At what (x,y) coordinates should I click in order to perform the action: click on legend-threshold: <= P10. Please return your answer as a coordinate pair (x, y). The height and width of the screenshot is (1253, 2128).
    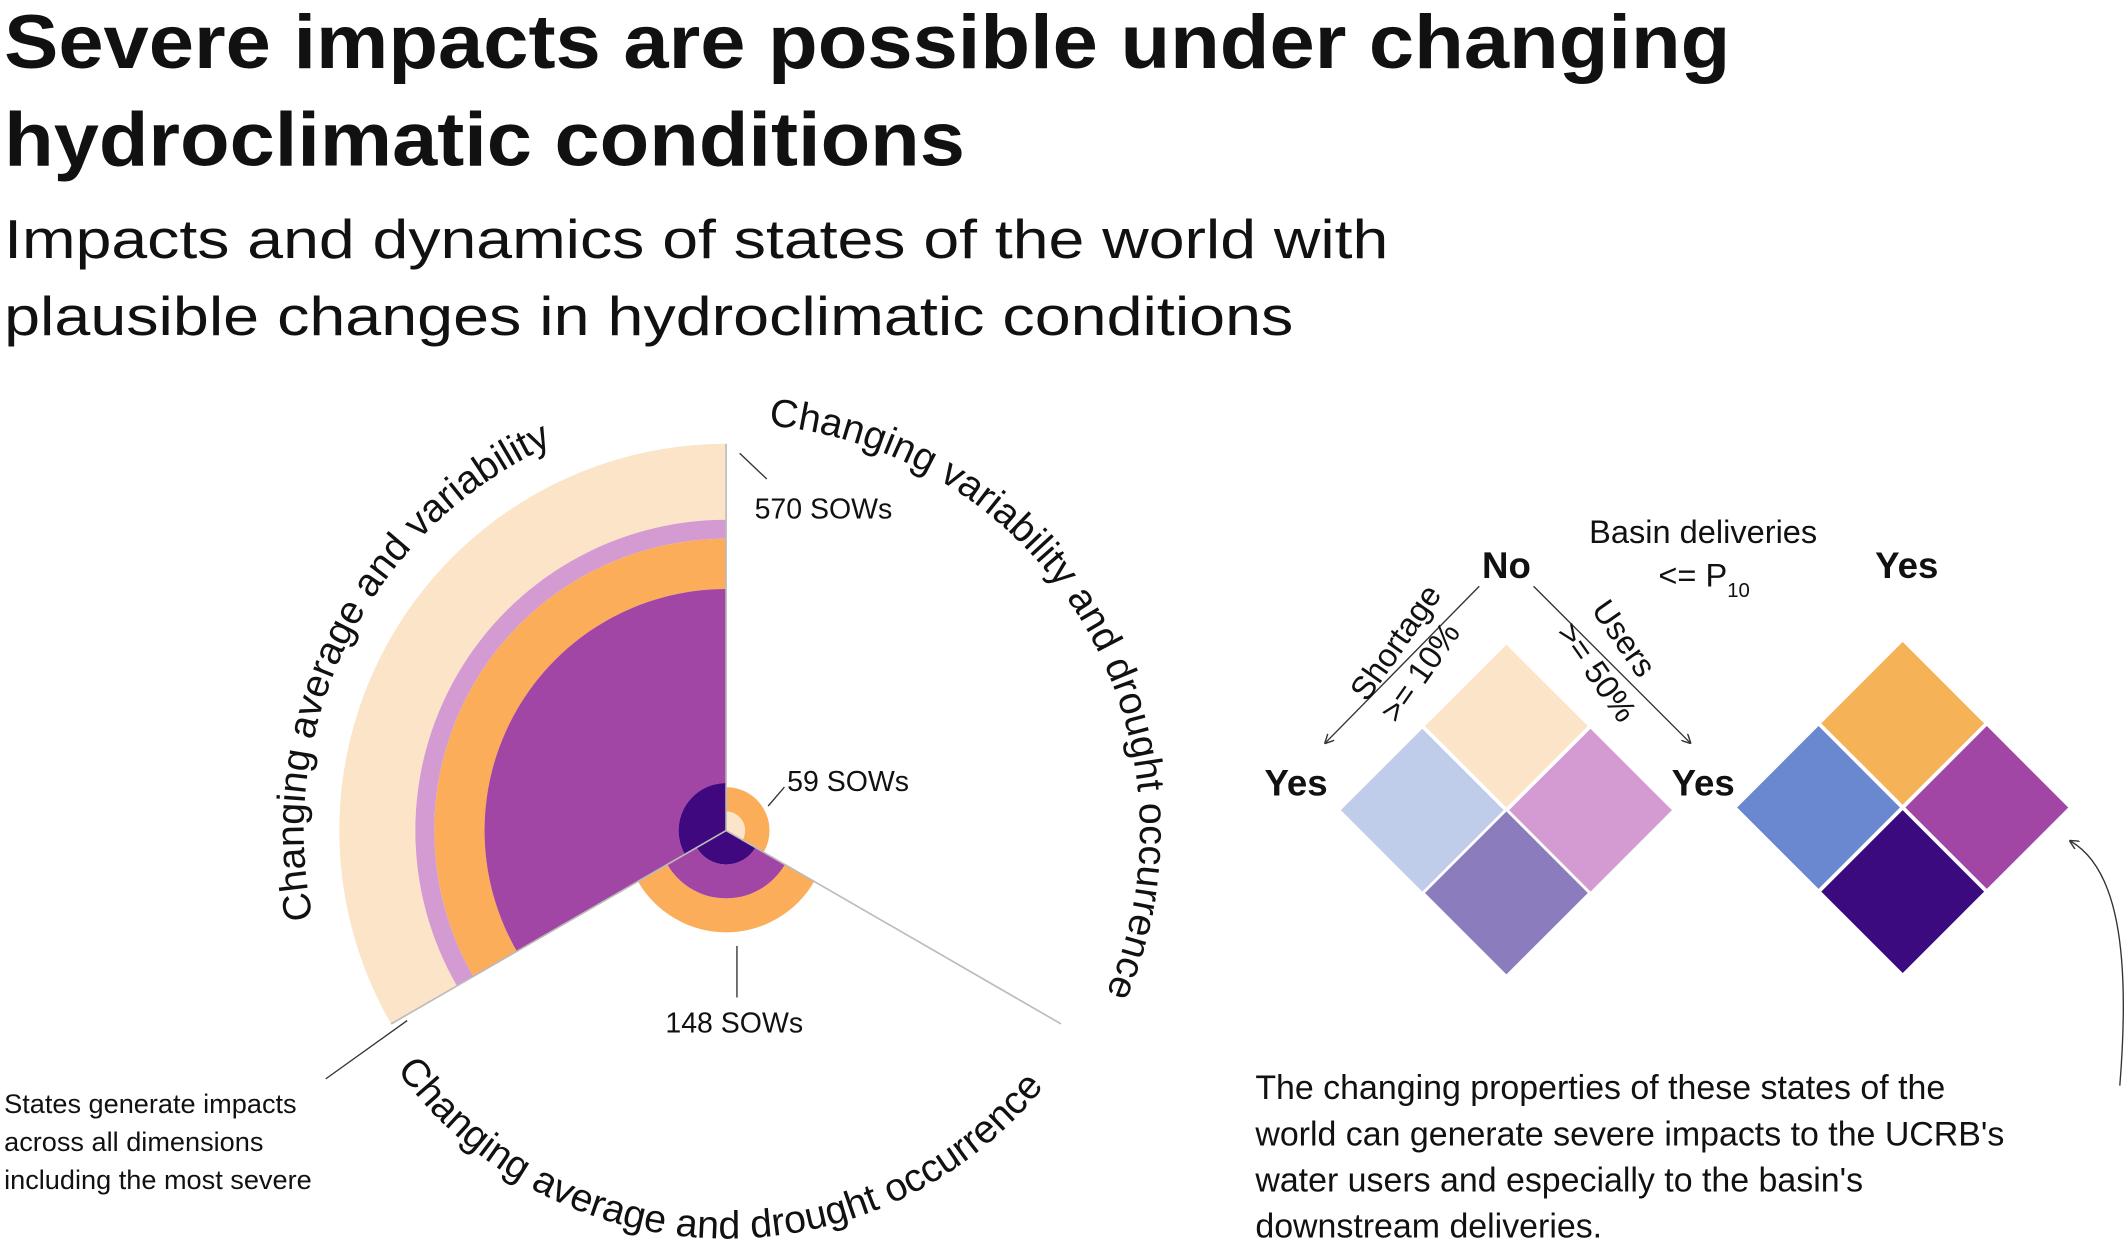
    Looking at the image, I should click on (1703, 579).